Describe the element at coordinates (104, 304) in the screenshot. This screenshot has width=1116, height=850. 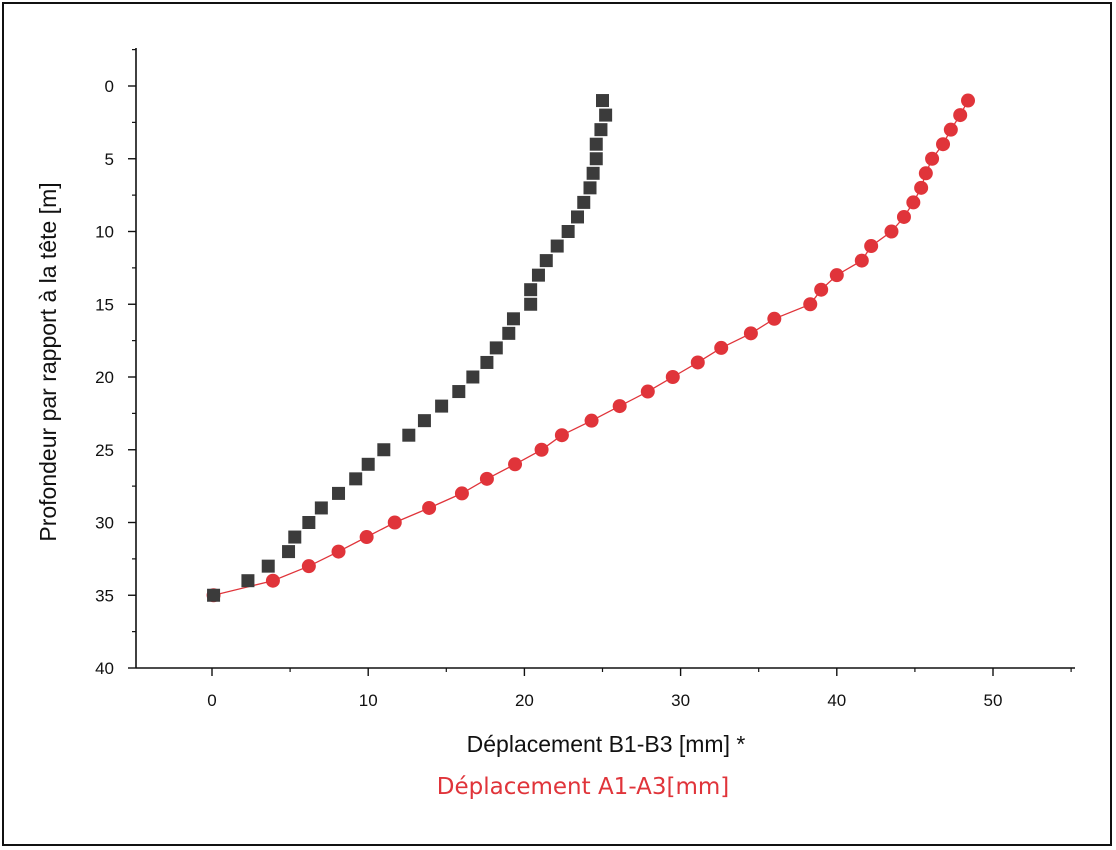
I see `y-tick-label: 15` at that location.